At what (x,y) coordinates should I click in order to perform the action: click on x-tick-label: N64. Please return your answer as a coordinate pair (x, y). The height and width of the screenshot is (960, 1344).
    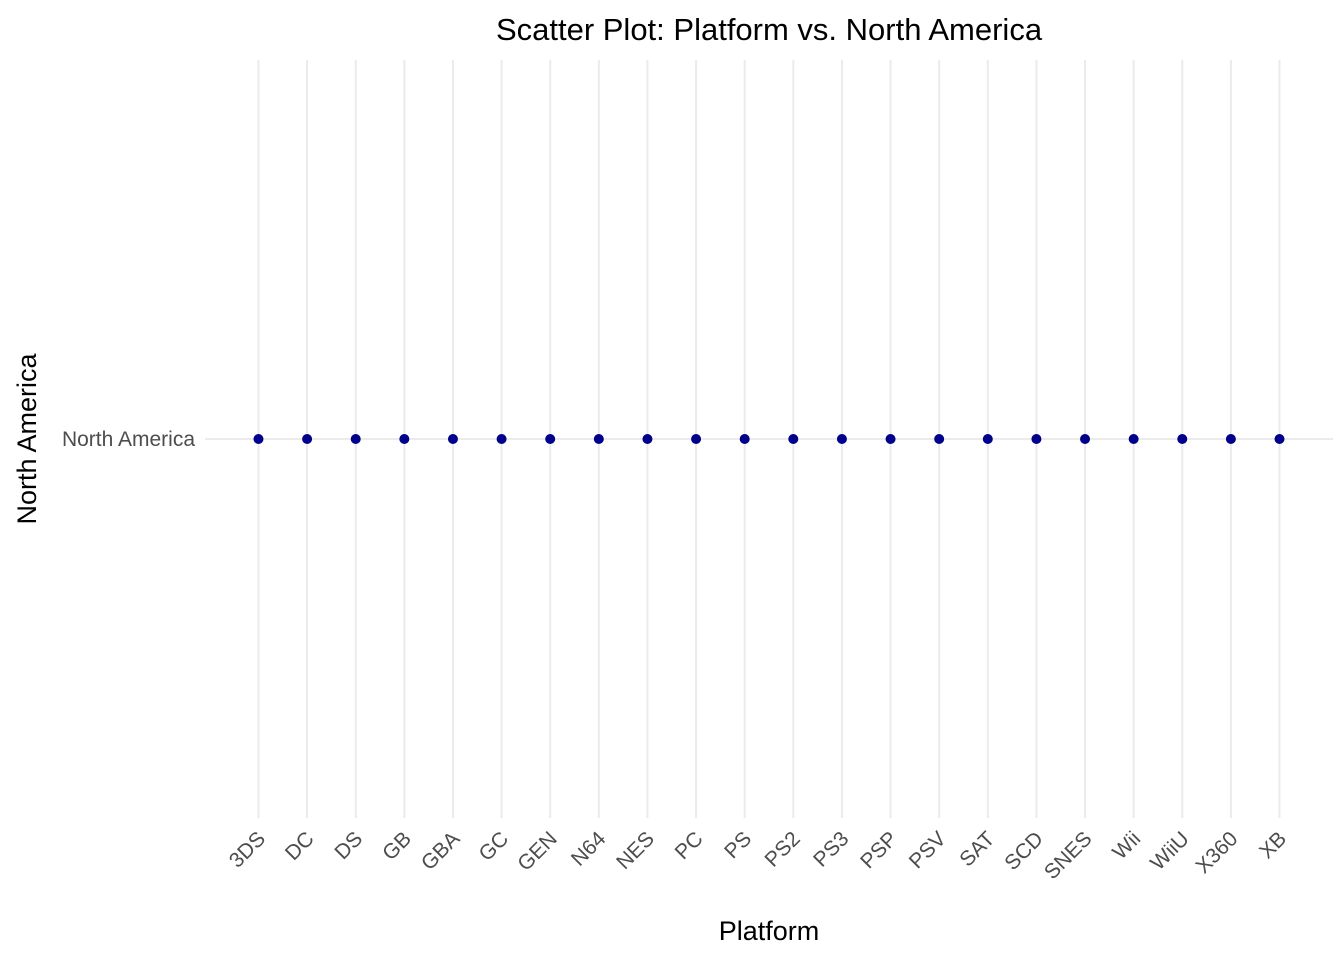
    Looking at the image, I should click on (589, 849).